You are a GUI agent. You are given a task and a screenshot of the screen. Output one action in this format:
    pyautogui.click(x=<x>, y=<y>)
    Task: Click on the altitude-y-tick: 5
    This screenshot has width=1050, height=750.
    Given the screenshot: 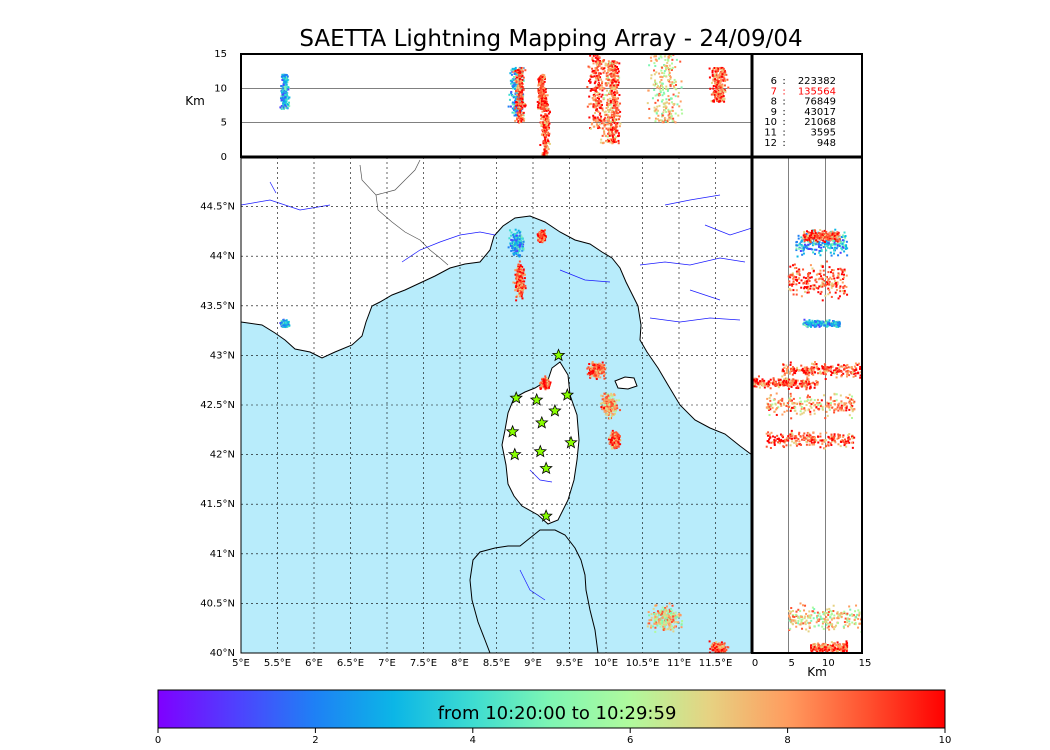 What is the action you would take?
    pyautogui.click(x=224, y=123)
    